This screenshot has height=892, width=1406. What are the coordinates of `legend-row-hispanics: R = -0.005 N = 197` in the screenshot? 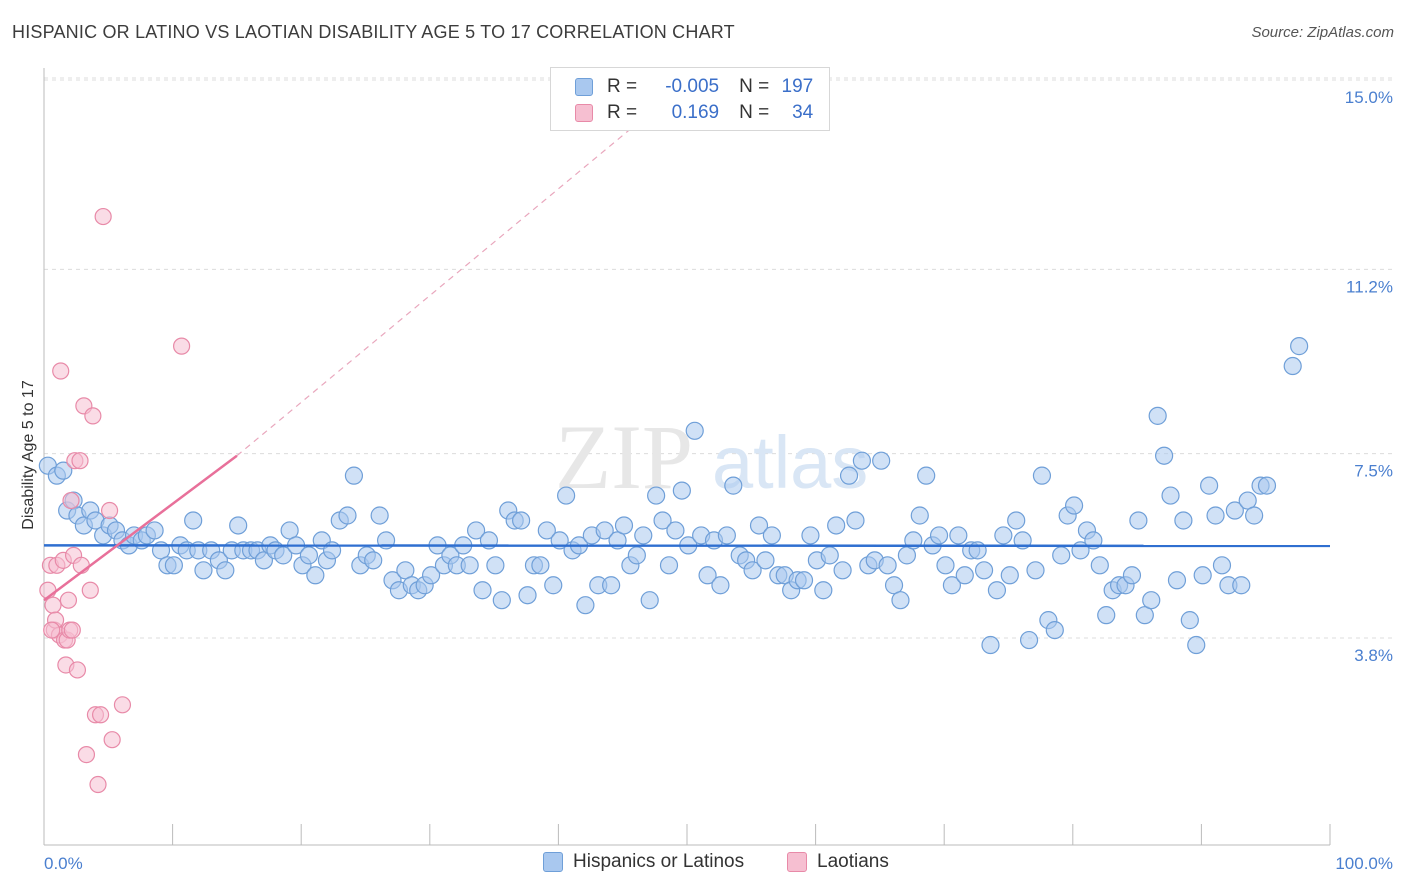 It's located at (694, 87).